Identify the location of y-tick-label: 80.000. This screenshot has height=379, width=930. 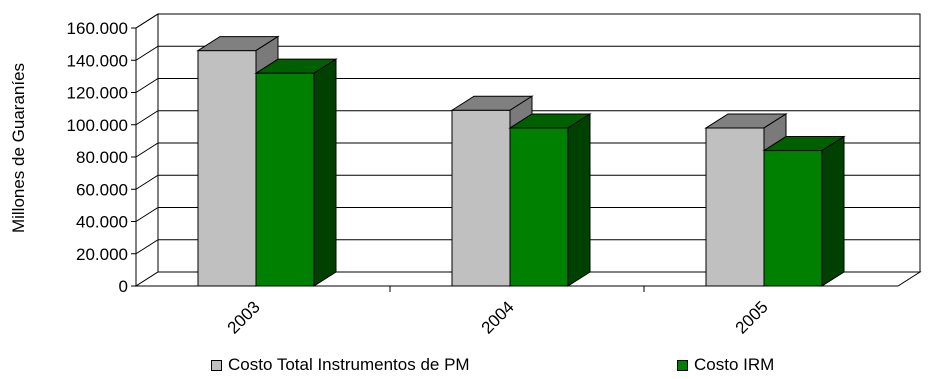
(102, 157).